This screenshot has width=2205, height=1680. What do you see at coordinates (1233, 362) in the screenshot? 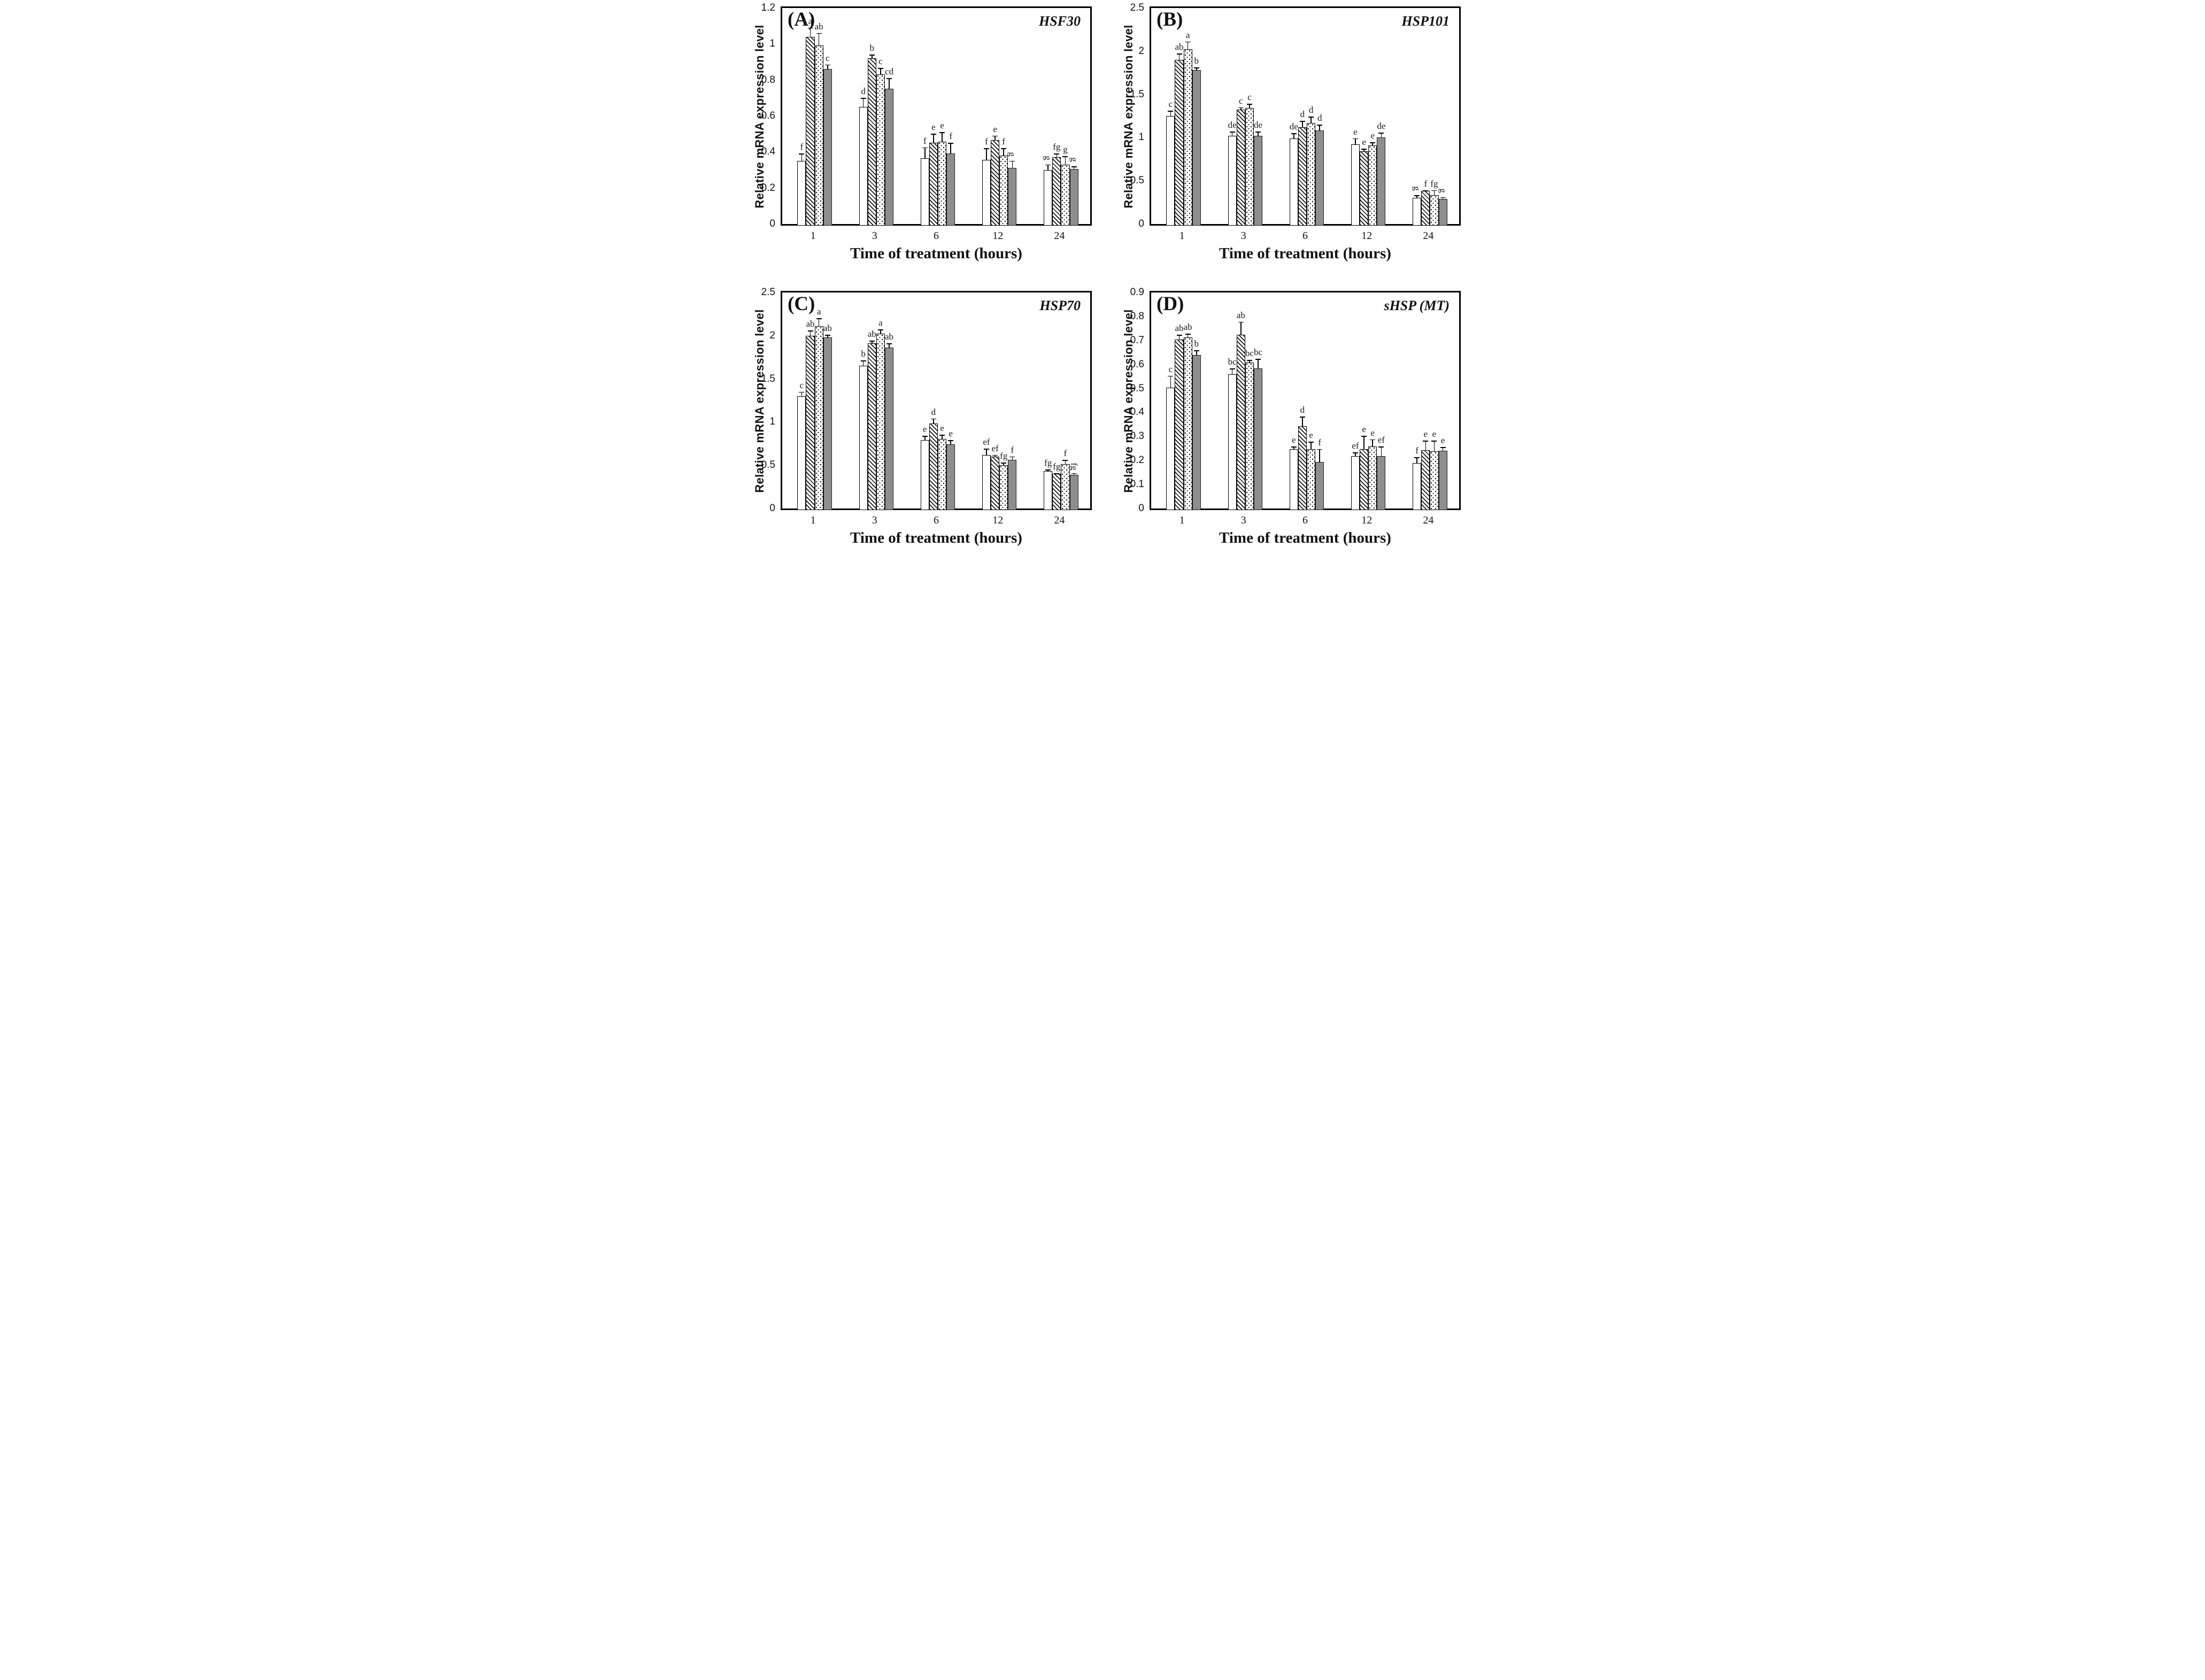
I see `significance-letter: bc` at bounding box center [1233, 362].